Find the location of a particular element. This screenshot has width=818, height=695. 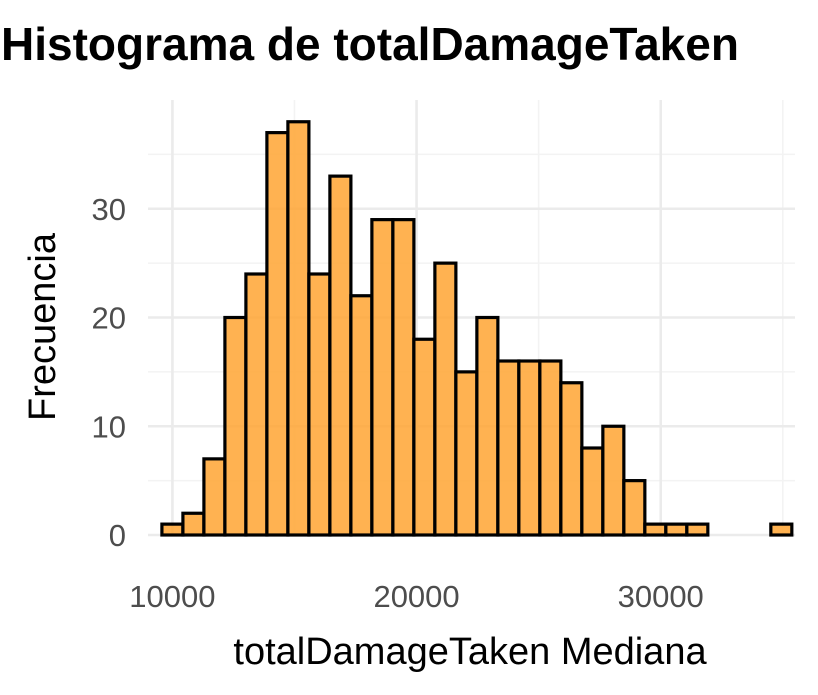

y-tick-label: 20 is located at coordinates (109, 318).